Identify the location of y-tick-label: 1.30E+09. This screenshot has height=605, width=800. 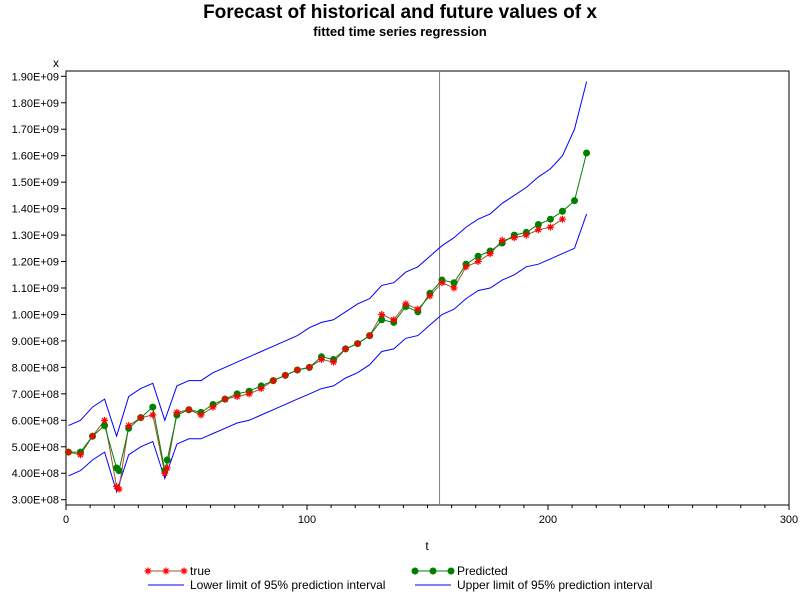
(35, 236).